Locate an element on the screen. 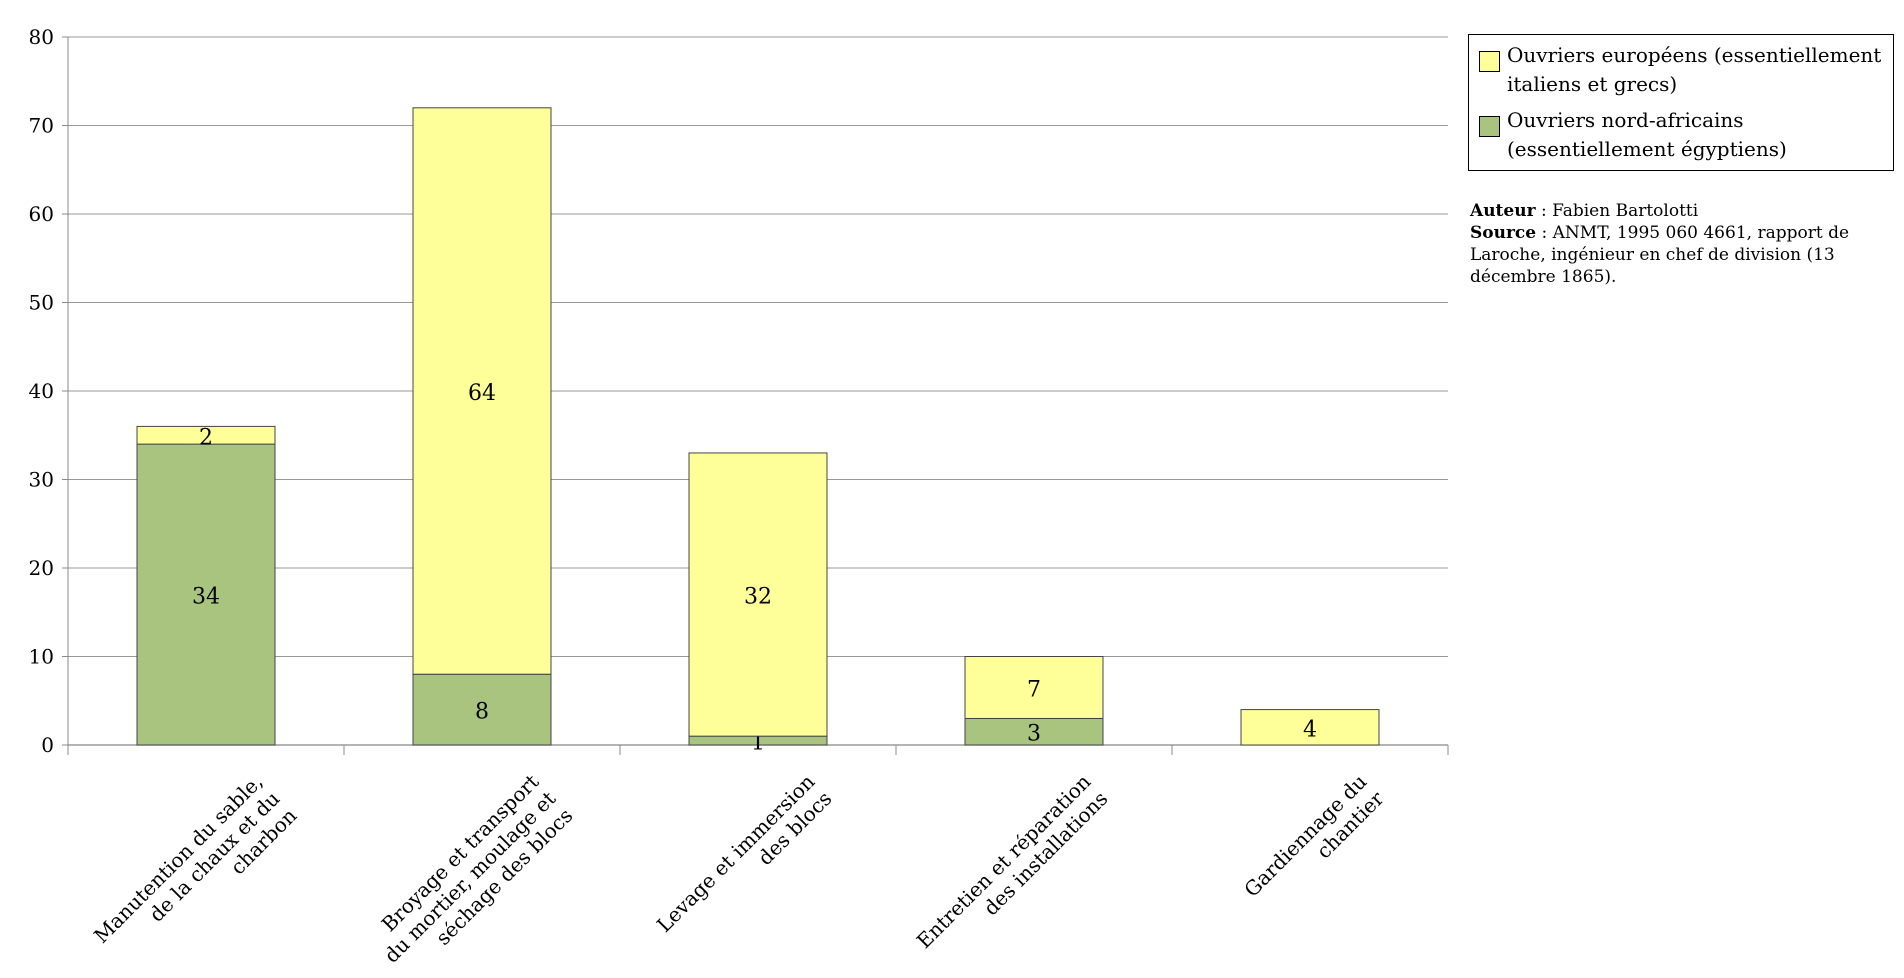 Image resolution: width=1904 pixels, height=978 pixels. x-category-label-2: Levage et immersiondes blocs is located at coordinates (744, 861).